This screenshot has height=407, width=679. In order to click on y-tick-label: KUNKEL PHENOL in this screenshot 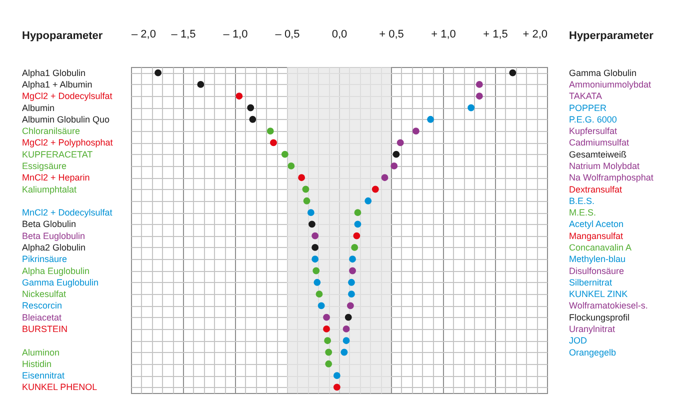, I will do `click(60, 387)`.